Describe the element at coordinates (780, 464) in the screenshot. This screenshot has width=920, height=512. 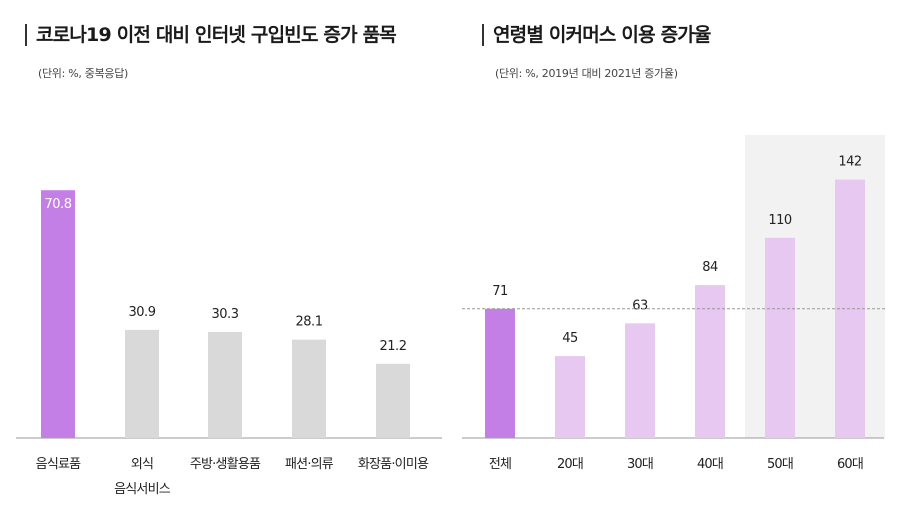
I see `category-label: 50대` at that location.